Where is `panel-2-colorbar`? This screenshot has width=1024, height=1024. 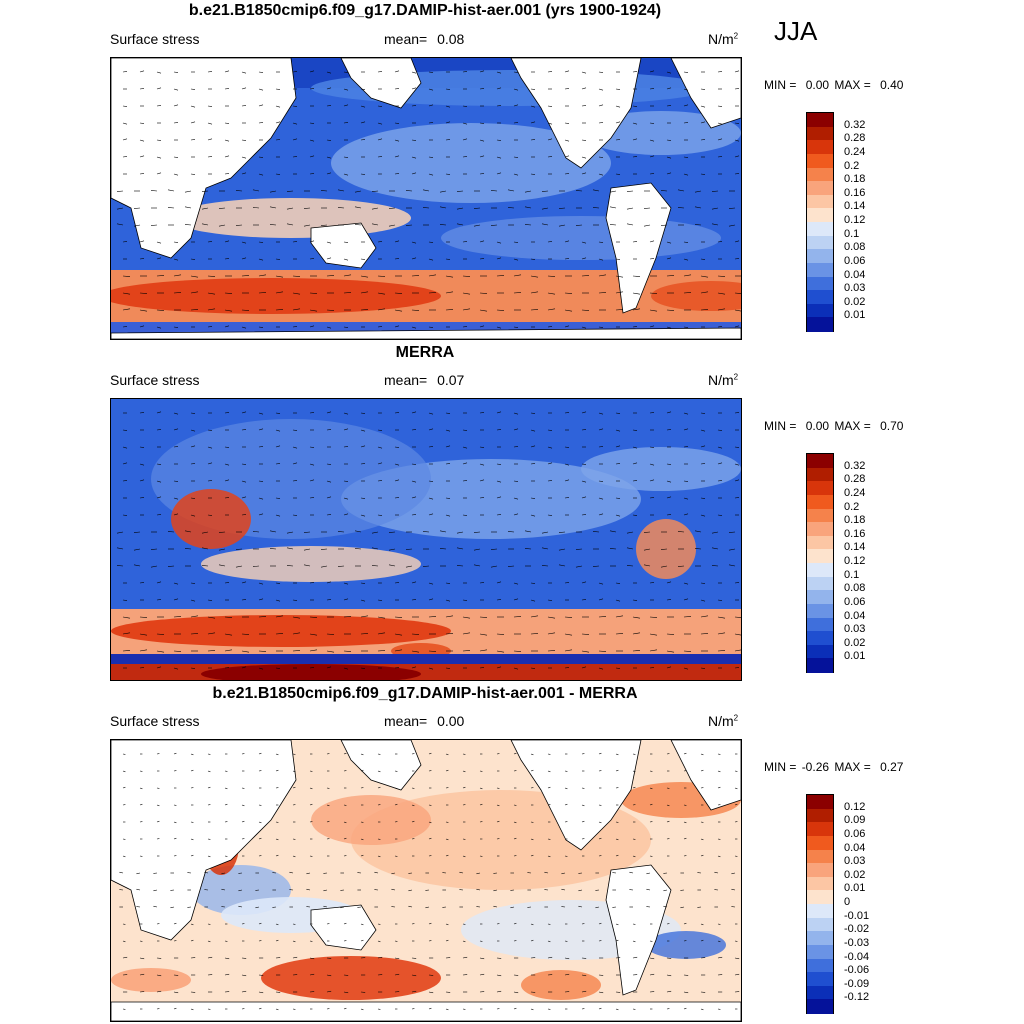 panel-2-colorbar is located at coordinates (820, 563).